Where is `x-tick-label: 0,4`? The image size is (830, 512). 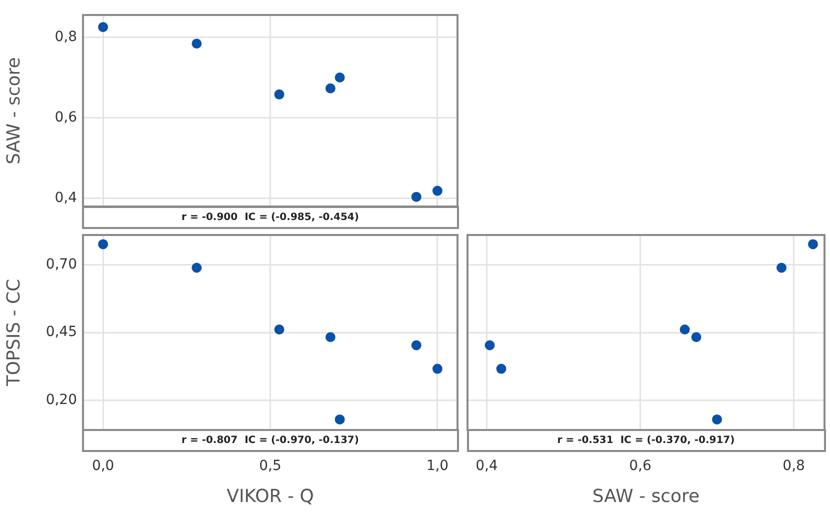 x-tick-label: 0,4 is located at coordinates (487, 466).